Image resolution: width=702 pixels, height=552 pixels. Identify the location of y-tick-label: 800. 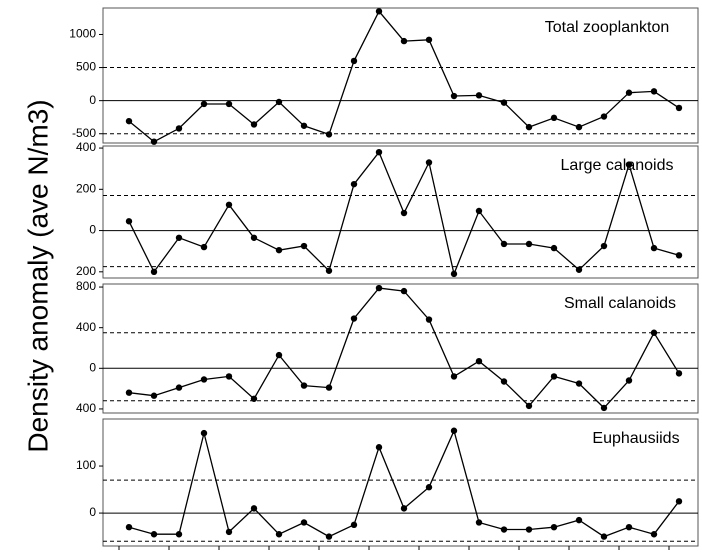
(86, 286).